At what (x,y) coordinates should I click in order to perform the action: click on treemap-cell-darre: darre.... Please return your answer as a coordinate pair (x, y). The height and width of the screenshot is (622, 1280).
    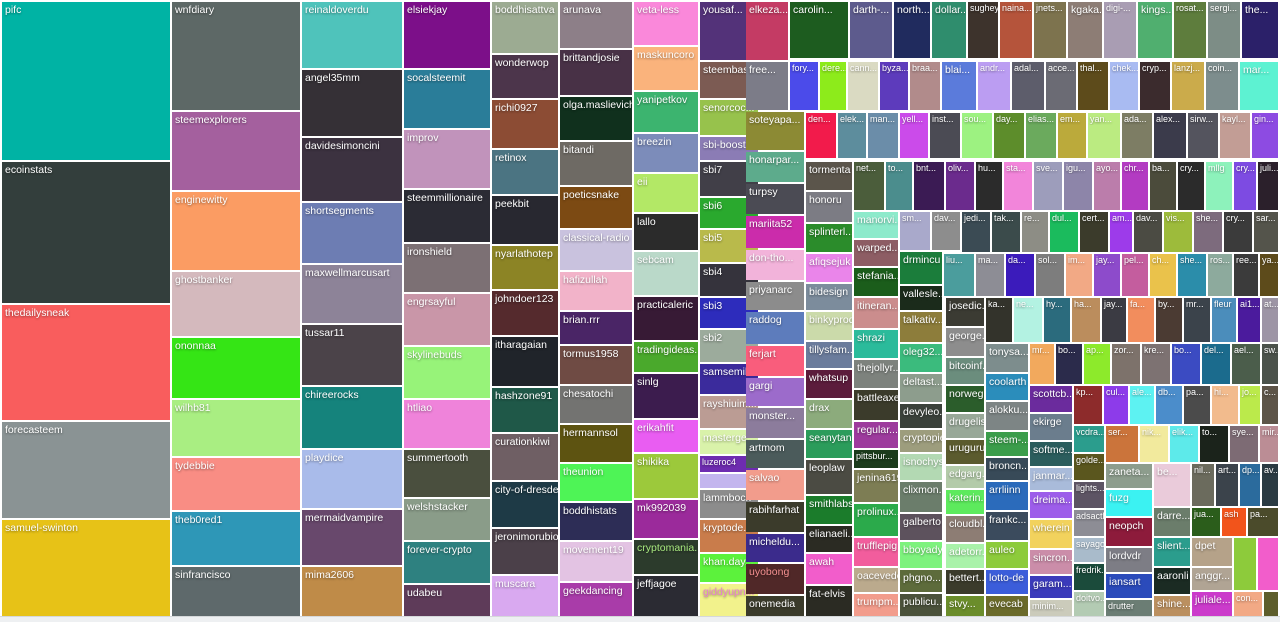
    Looking at the image, I should click on (1172, 522).